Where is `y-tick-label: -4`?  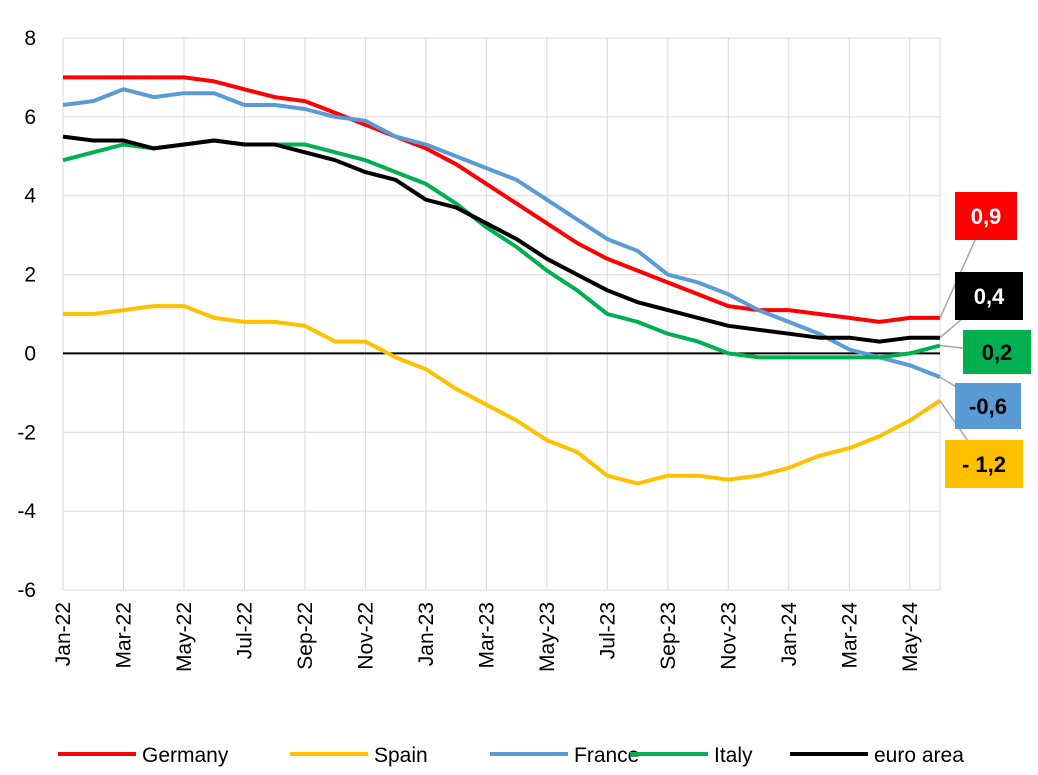
y-tick-label: -4 is located at coordinates (26, 511).